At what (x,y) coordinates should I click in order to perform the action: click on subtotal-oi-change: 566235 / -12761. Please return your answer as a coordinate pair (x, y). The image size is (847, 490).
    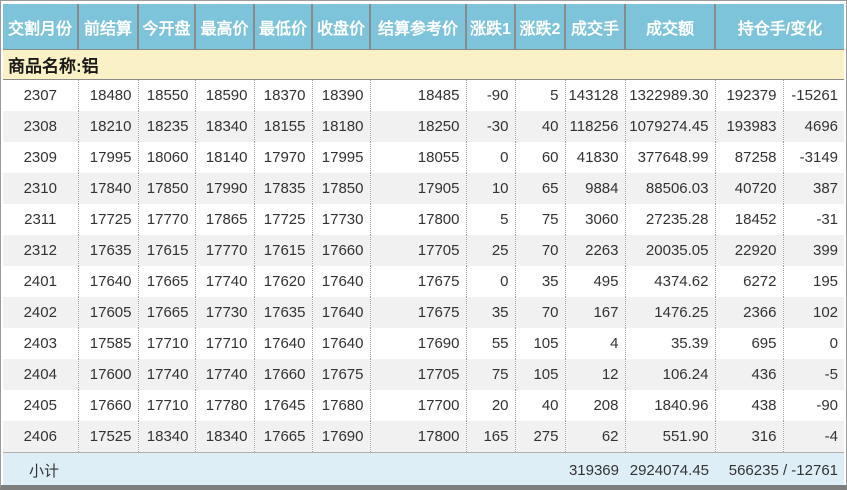
    Looking at the image, I should click on (780, 468).